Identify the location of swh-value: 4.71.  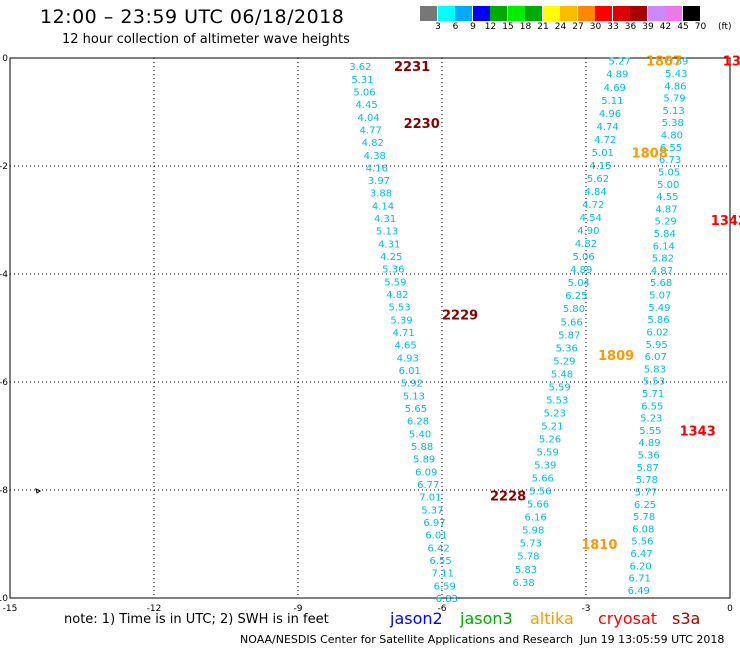
(403, 333).